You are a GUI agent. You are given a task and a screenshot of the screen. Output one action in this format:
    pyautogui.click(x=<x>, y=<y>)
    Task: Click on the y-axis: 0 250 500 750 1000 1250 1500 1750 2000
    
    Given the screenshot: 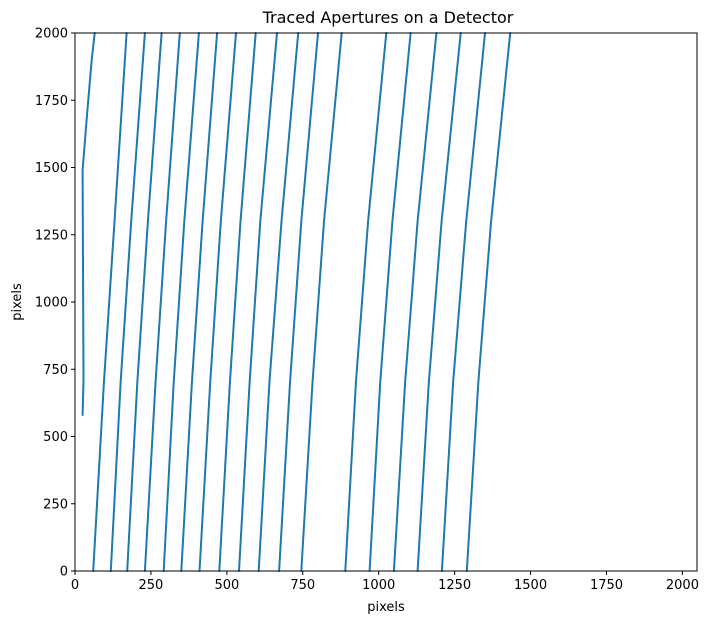 What is the action you would take?
    pyautogui.click(x=55, y=303)
    